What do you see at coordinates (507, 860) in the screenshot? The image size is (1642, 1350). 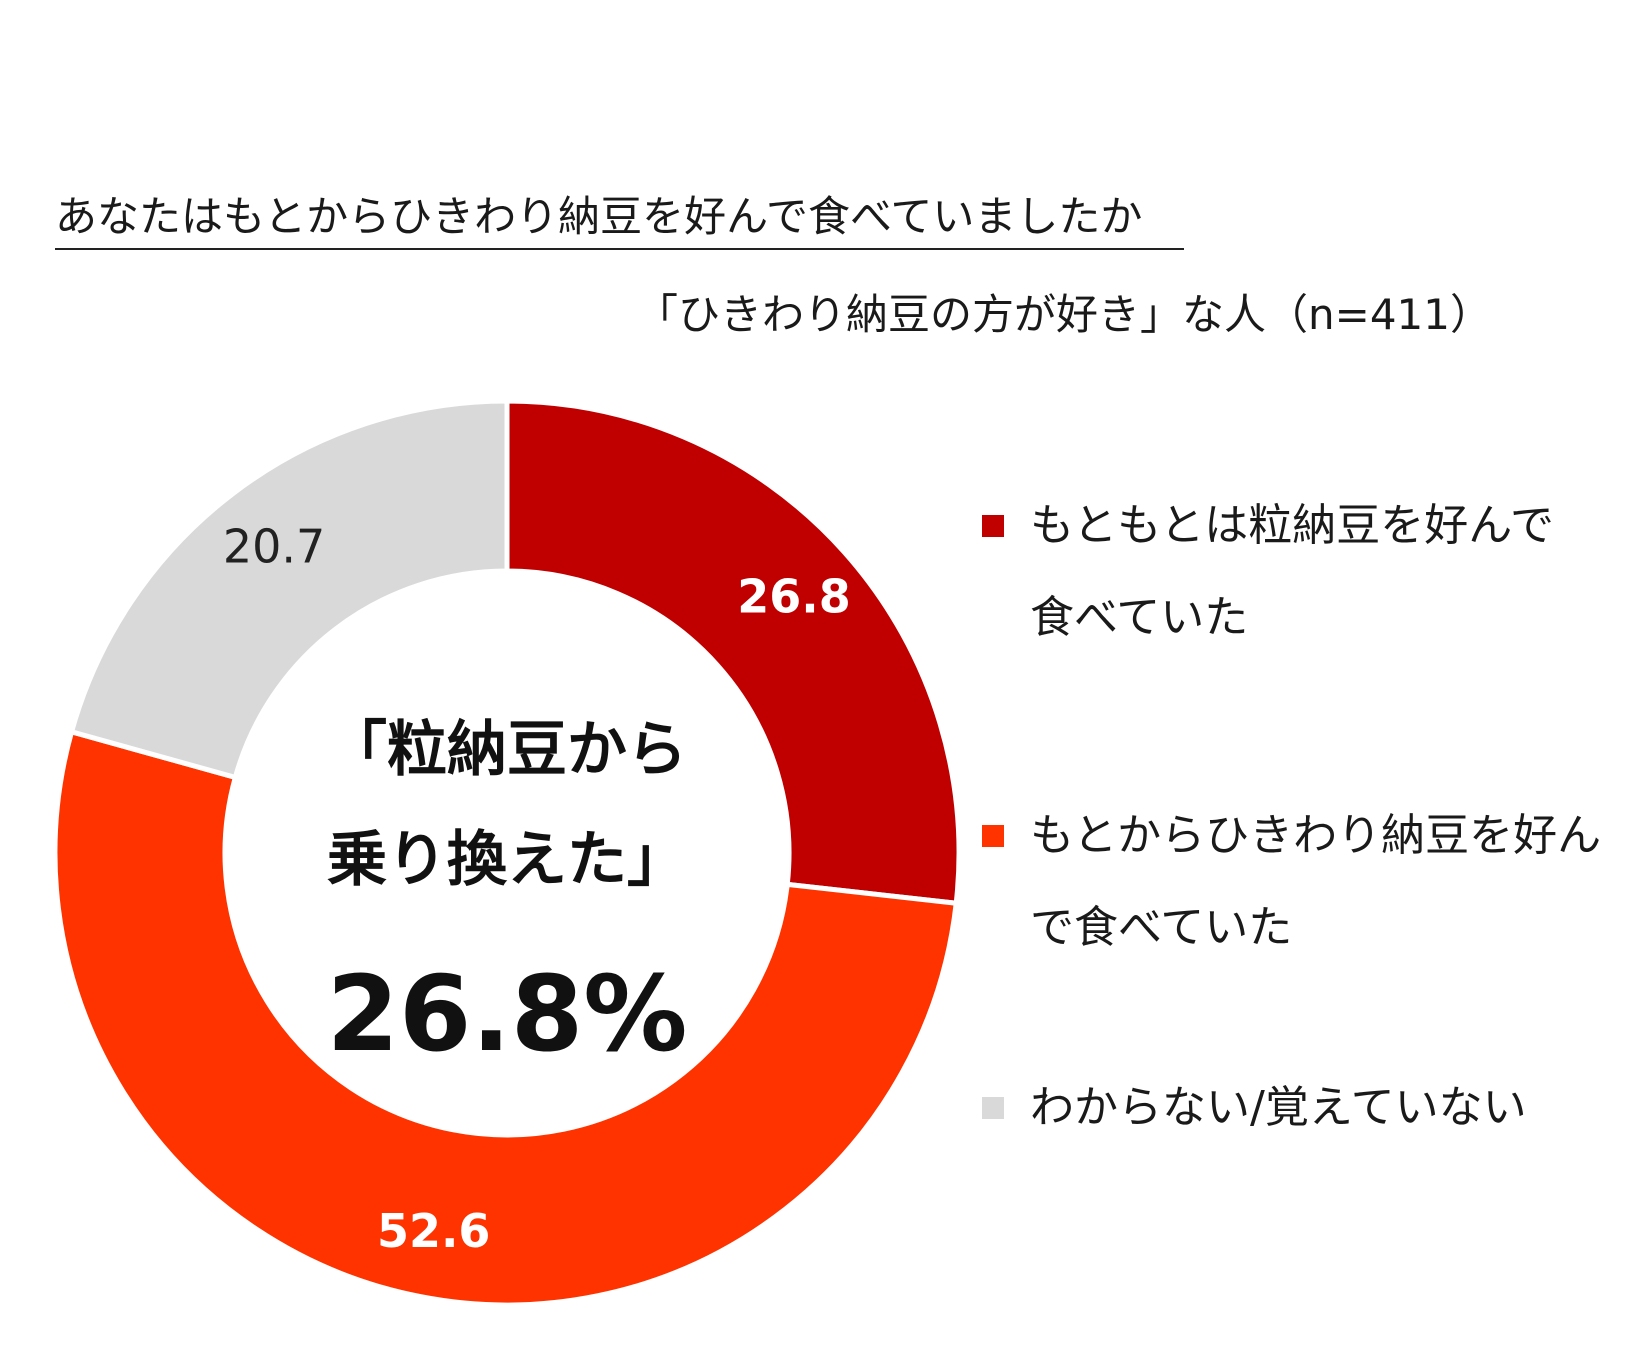 I see `center-caption-line-2: 乗り換えた」` at bounding box center [507, 860].